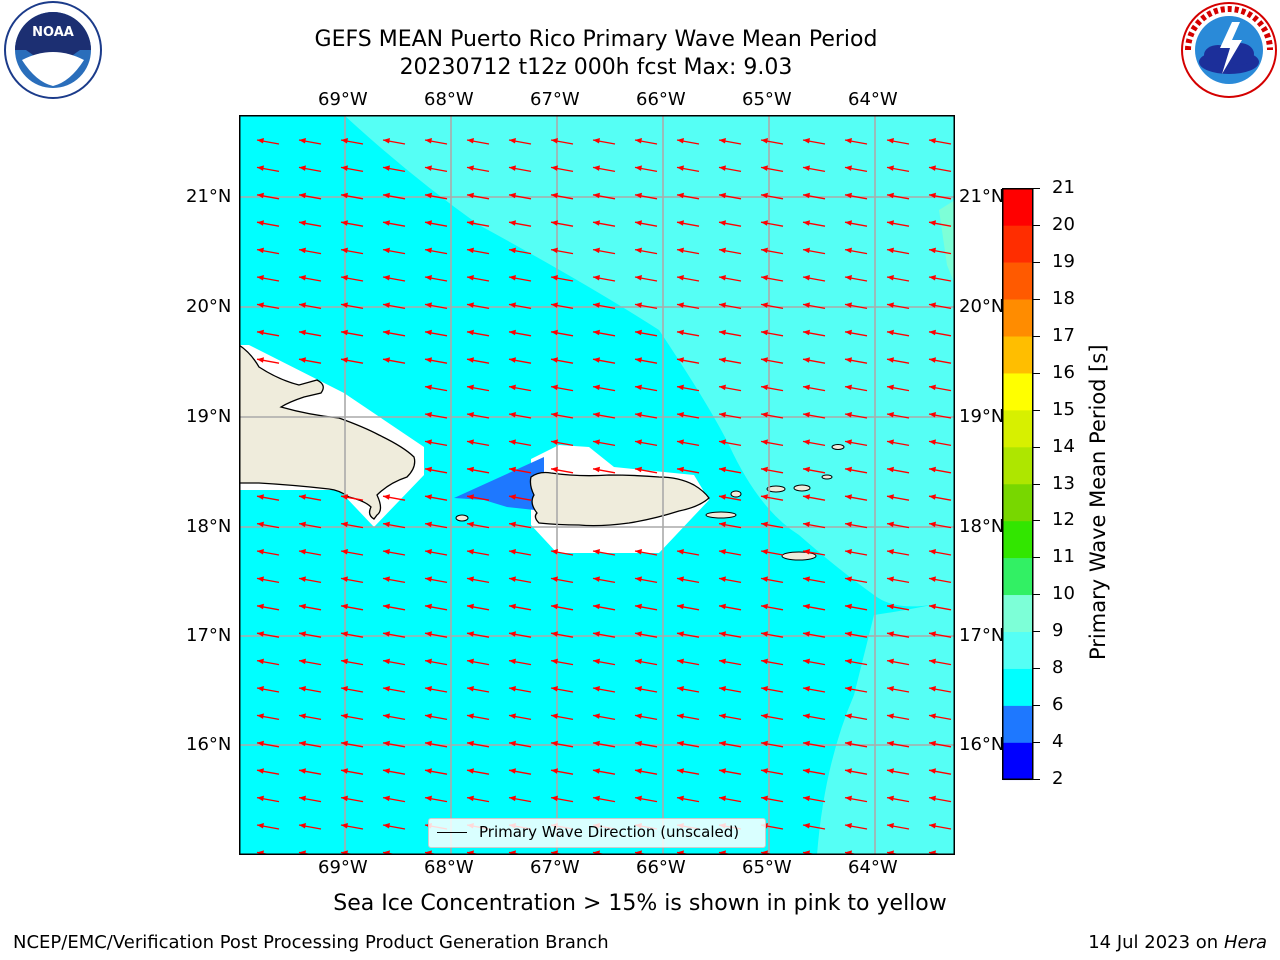  Describe the element at coordinates (619, 499) in the screenshot. I see `puerto-rico-land` at that location.